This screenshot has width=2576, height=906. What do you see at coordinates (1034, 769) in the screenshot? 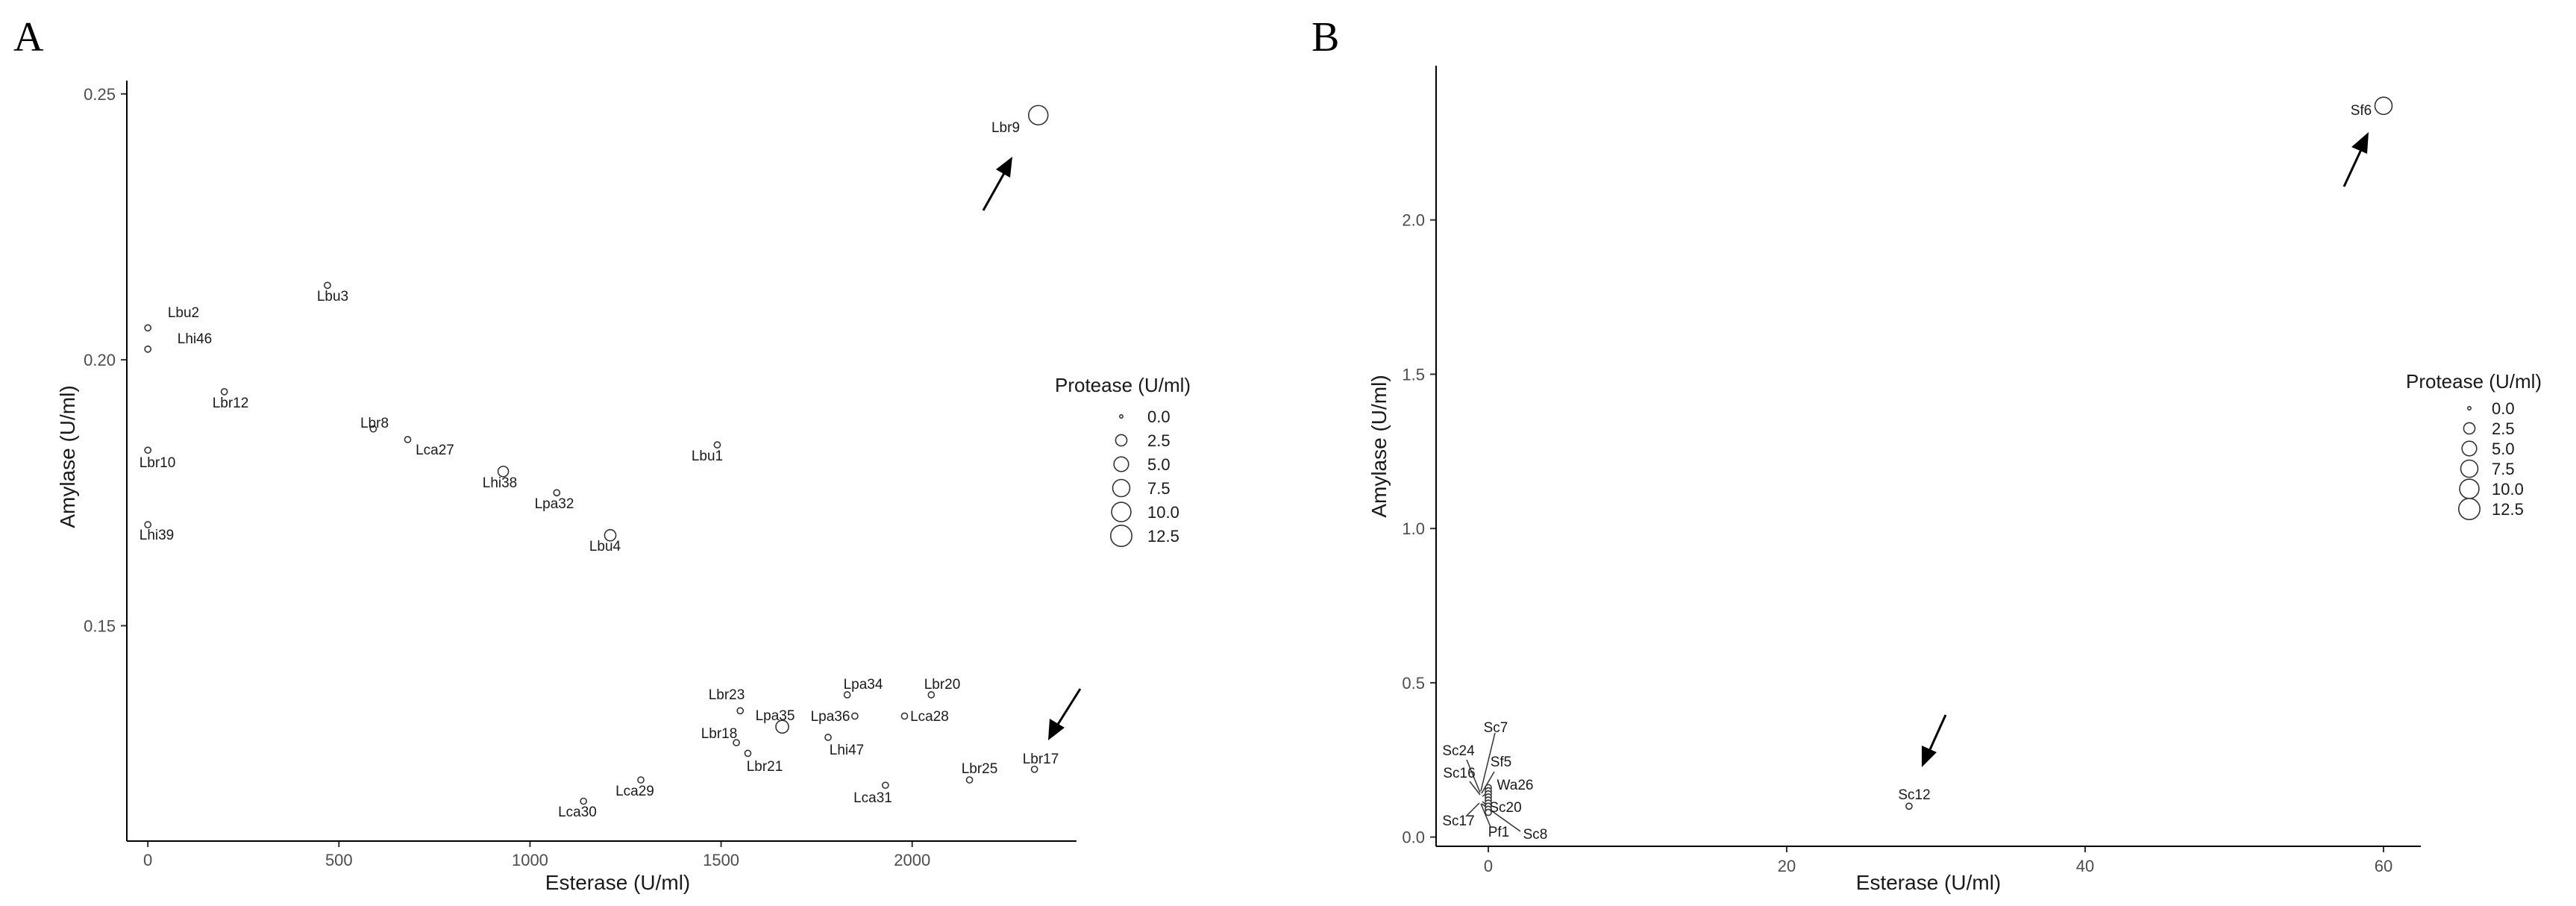
I see `data-point-lbr17` at bounding box center [1034, 769].